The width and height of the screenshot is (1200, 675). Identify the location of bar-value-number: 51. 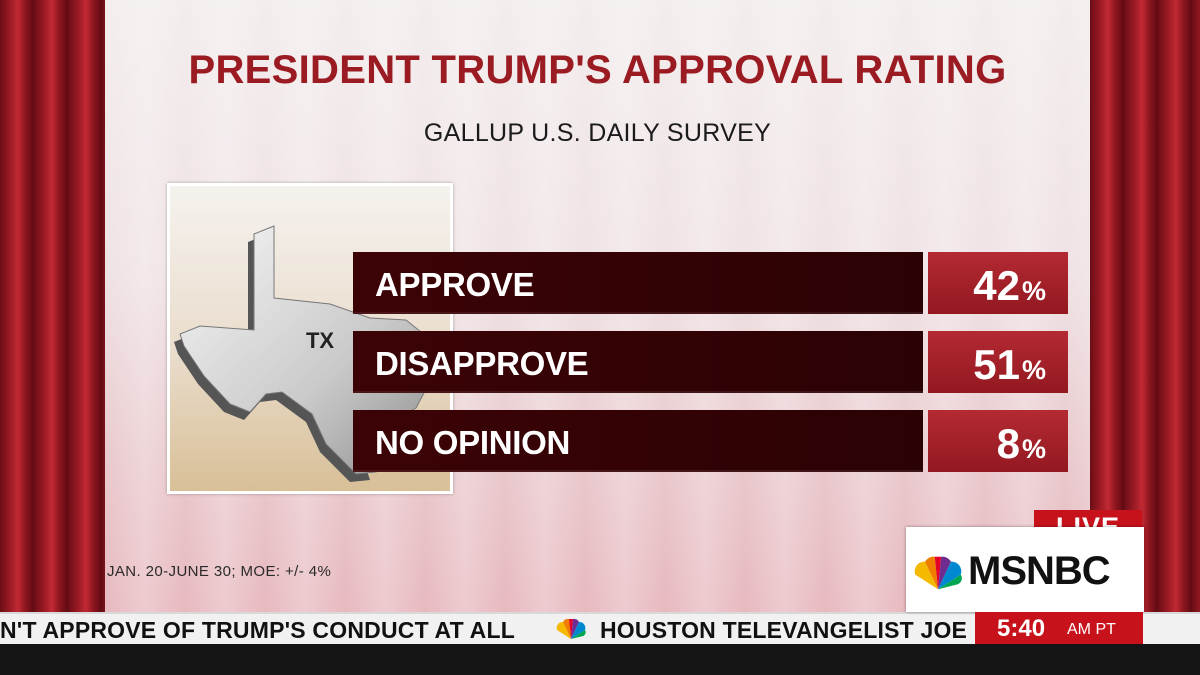
(996, 364).